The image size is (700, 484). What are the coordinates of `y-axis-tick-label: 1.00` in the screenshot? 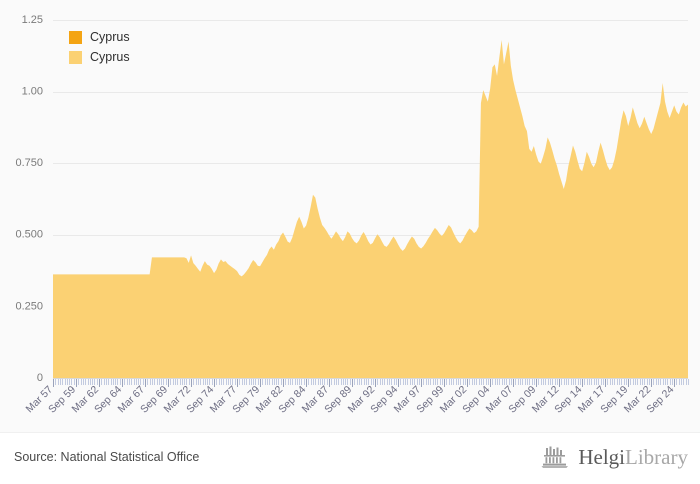 It's located at (32, 92).